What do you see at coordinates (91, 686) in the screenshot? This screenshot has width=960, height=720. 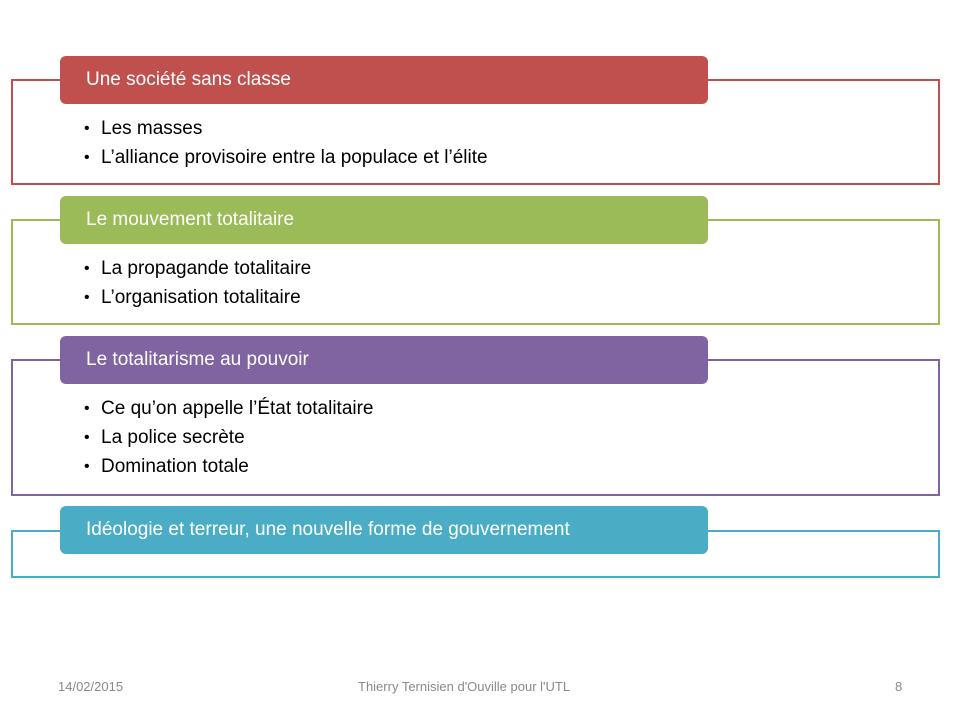 I see `footer-date: 14/02/2015` at bounding box center [91, 686].